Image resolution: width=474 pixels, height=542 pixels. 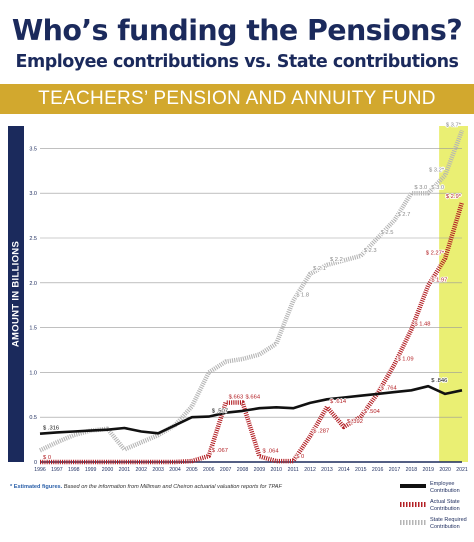 I want to click on x-tick-label: 1996, so click(x=40, y=470).